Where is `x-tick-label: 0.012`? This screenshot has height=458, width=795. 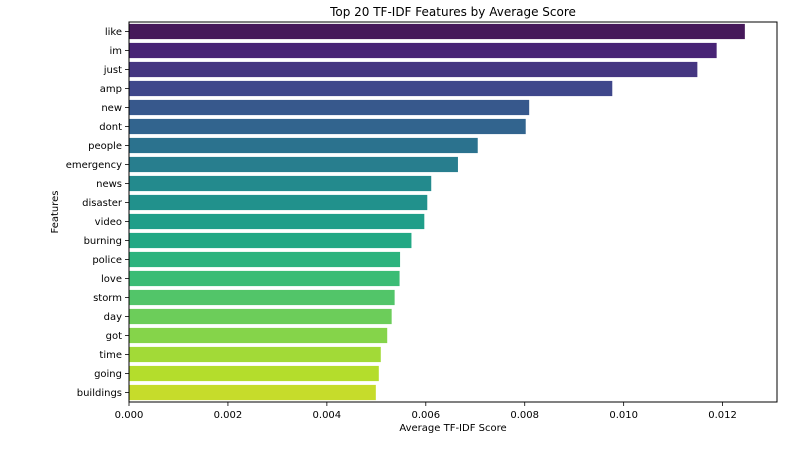
x-tick-label: 0.012 is located at coordinates (722, 415).